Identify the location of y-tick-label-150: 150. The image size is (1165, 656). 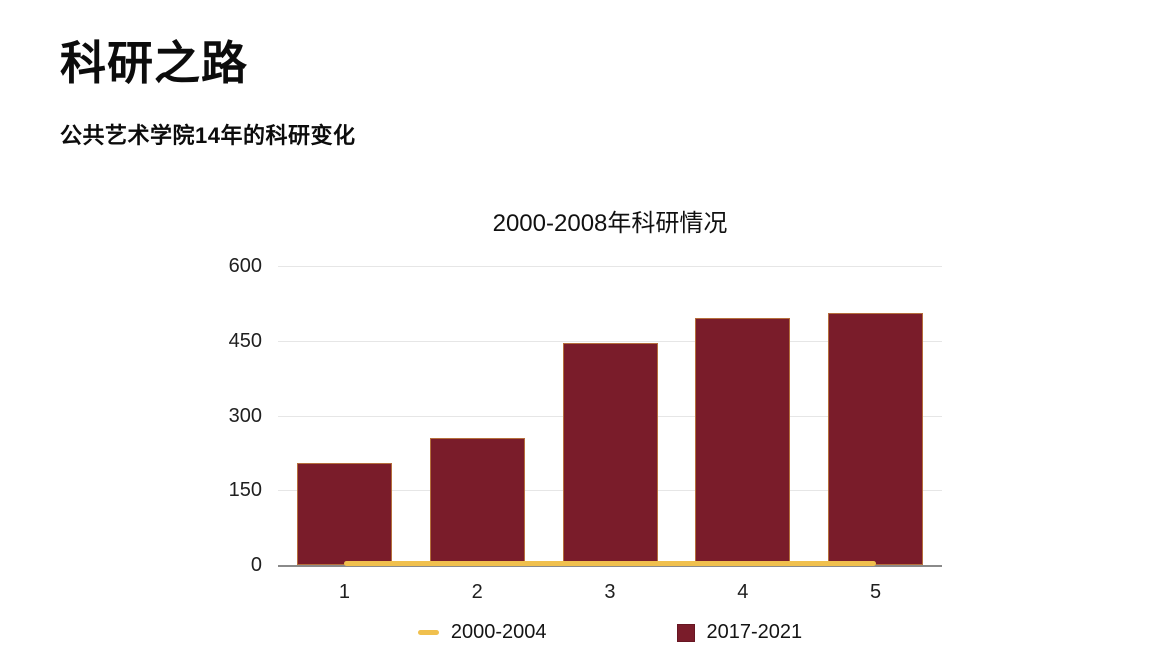
(245, 490).